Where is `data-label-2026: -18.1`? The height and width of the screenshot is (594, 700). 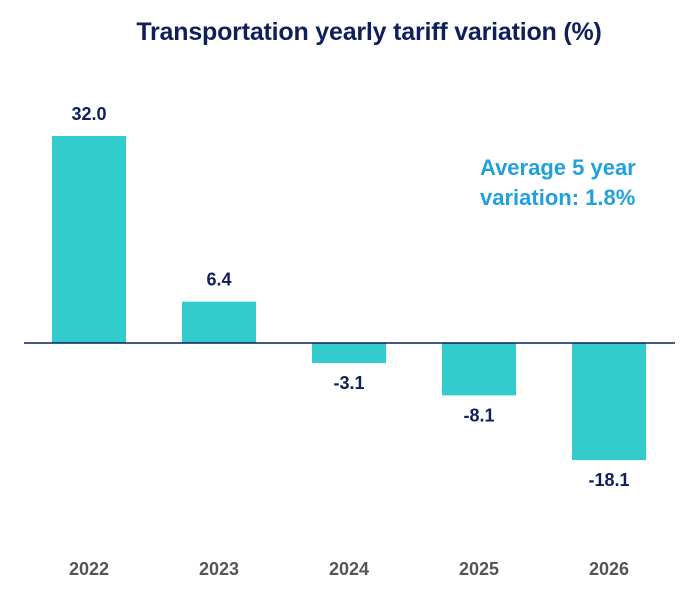 data-label-2026: -18.1 is located at coordinates (608, 480).